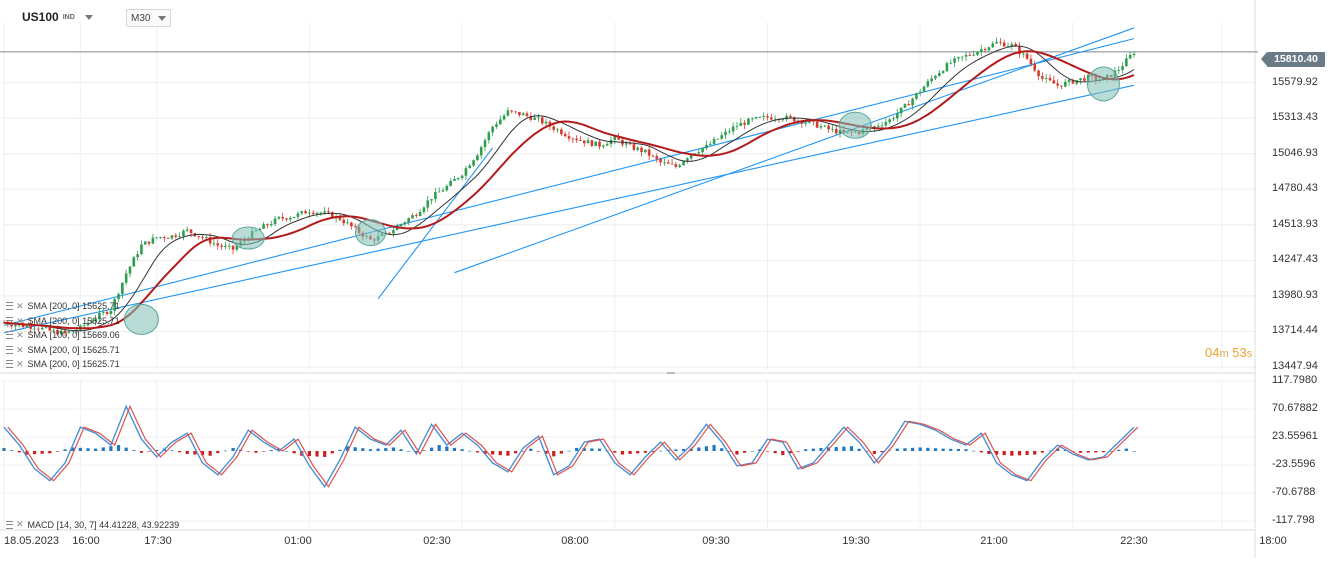  I want to click on price-tick-label: 14247.43, so click(1295, 259).